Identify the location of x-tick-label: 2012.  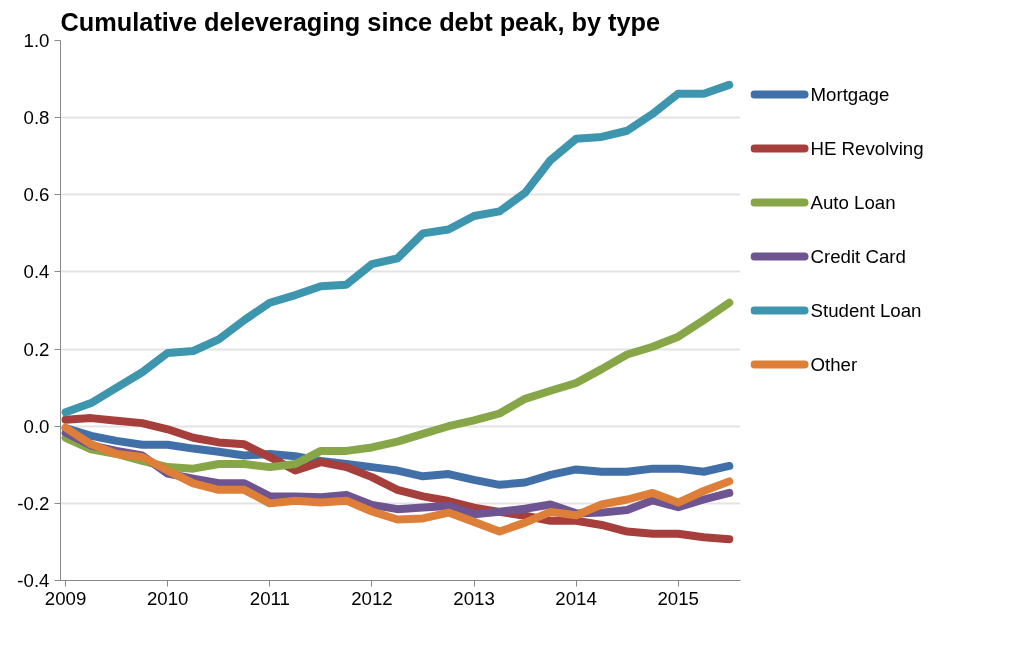
(372, 598).